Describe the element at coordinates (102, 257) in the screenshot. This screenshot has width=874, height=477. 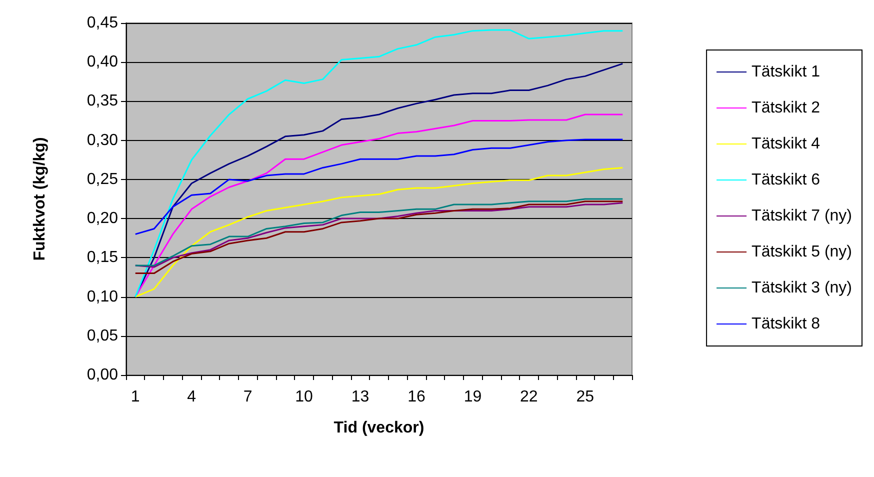
I see `y-tick-label: 0,15` at that location.